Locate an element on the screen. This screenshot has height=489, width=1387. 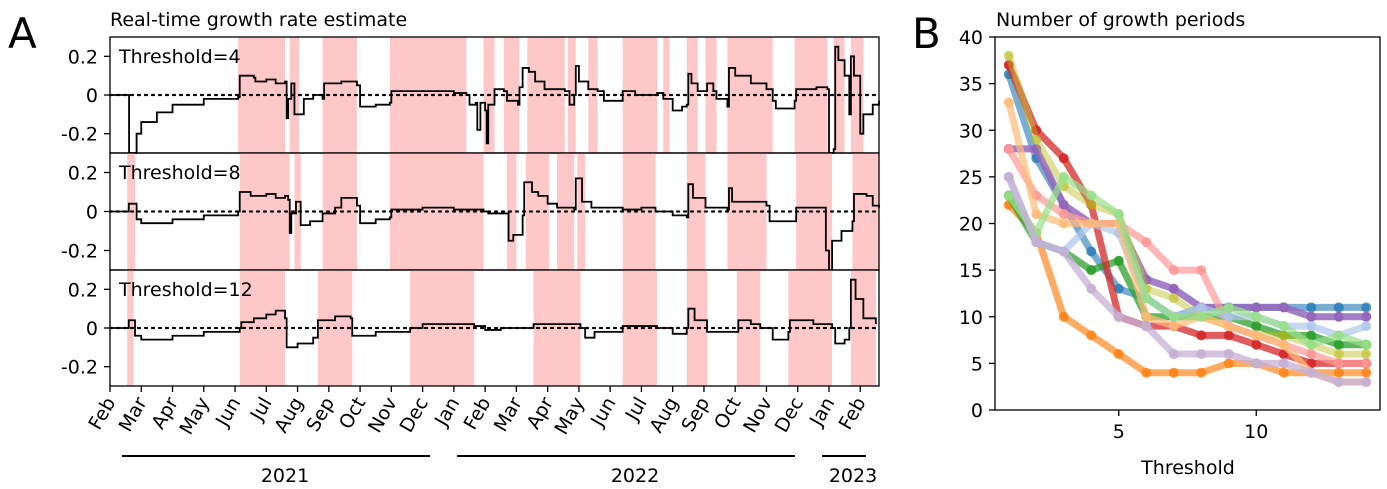
ytick-label: 25 is located at coordinates (971, 178).